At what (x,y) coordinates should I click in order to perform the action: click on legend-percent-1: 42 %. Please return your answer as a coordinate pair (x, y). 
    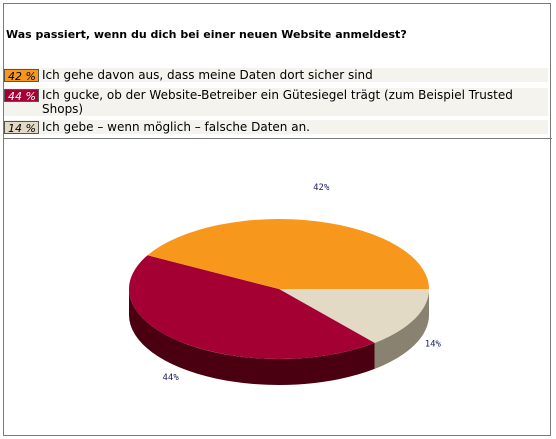
    Looking at the image, I should click on (21, 76).